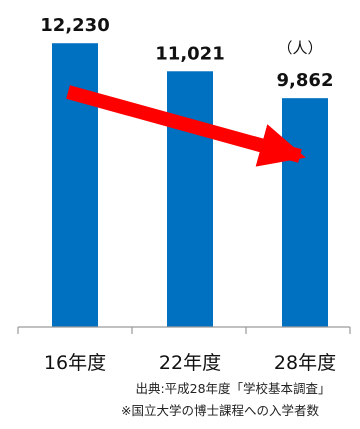  Describe the element at coordinates (305, 363) in the screenshot. I see `category-label-2: 28年度` at that location.